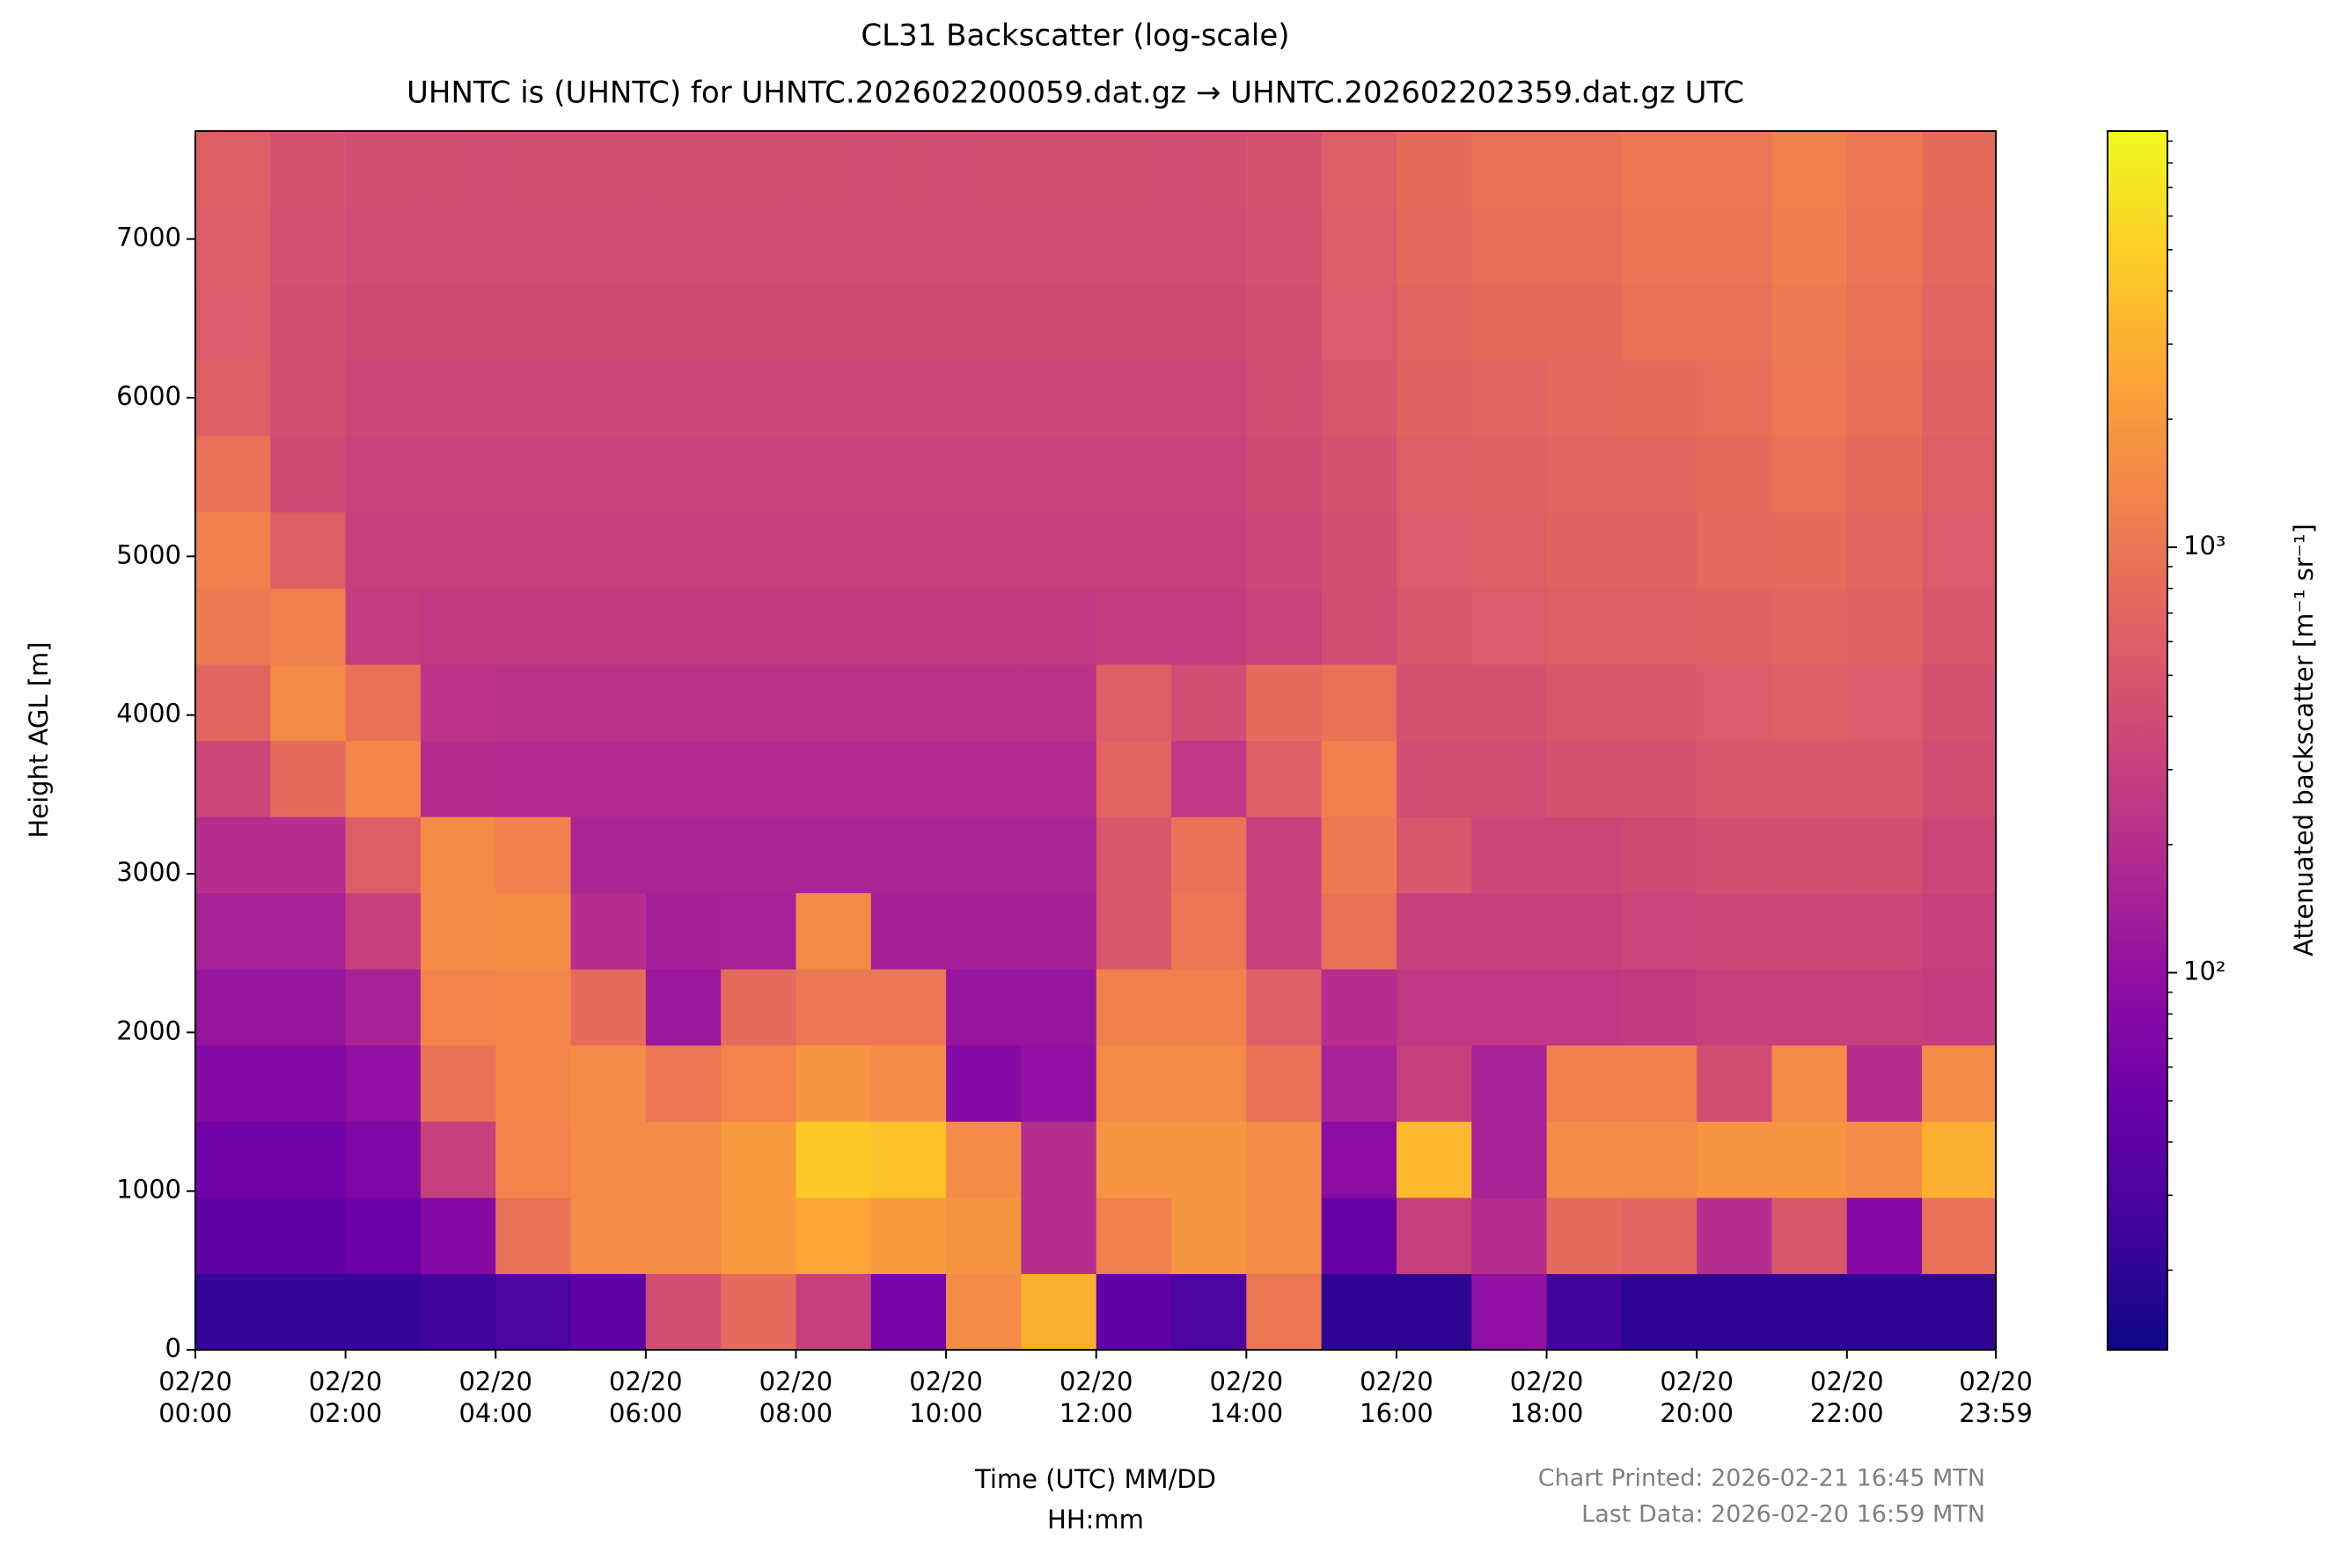 This screenshot has width=2339, height=1568. What do you see at coordinates (1246, 1397) in the screenshot?
I see `x-tick-label: 02/20 14:00` at bounding box center [1246, 1397].